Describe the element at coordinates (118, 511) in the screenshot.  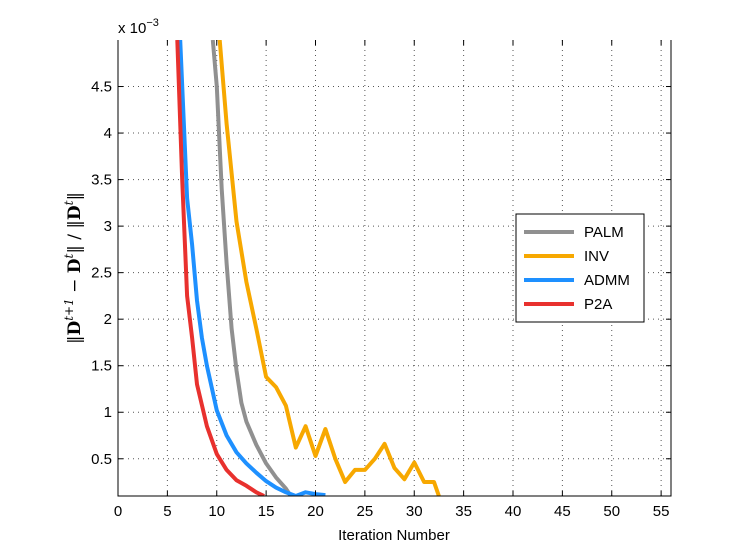
I see `x-tick-label: 0` at that location.